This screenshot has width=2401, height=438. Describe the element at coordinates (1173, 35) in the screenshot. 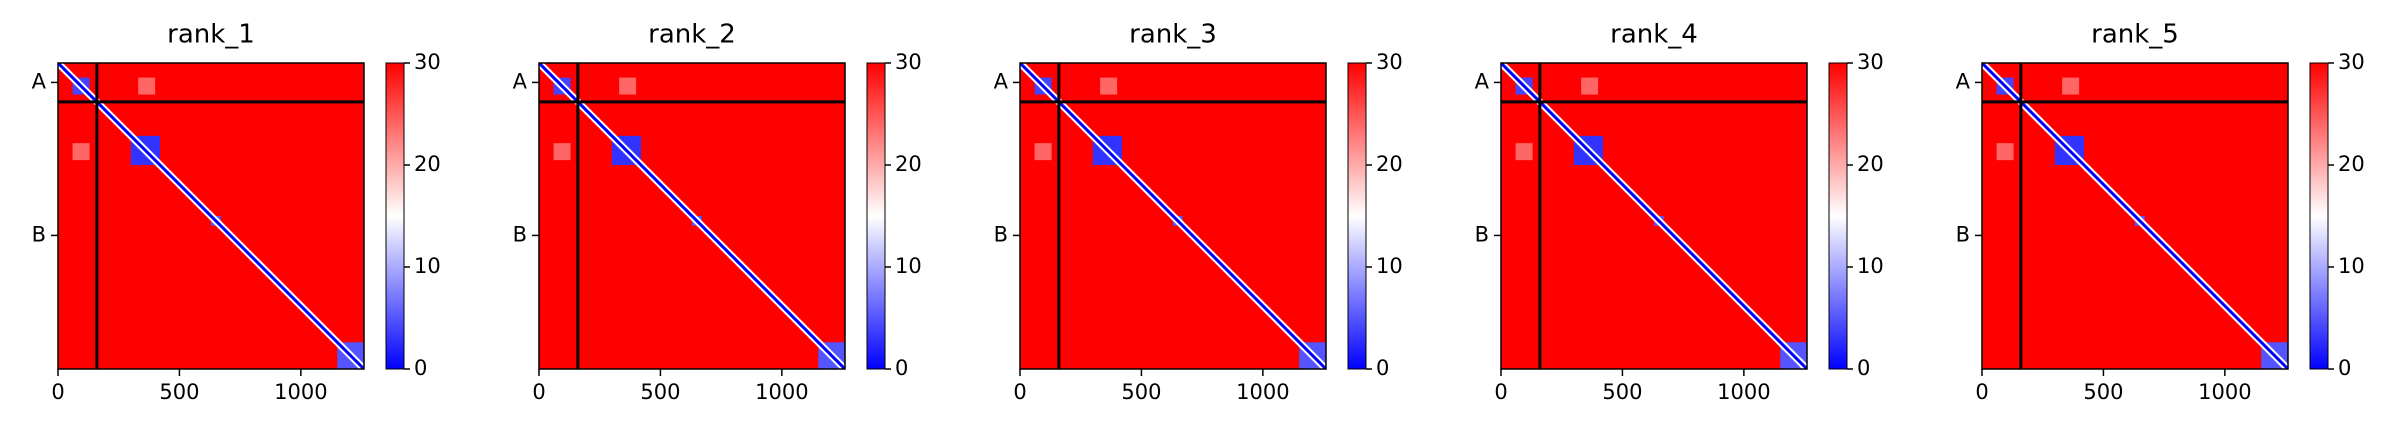

I see `chart-title: rank_3` at that location.